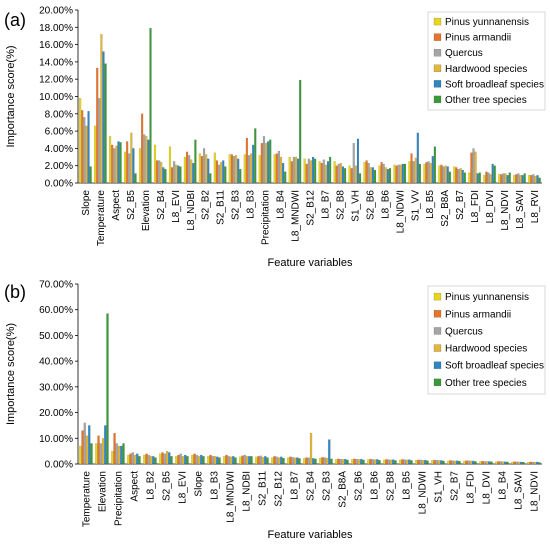 The height and width of the screenshot is (544, 550). What do you see at coordinates (359, 486) in the screenshot?
I see `x-tick-label: S2_B6` at bounding box center [359, 486].